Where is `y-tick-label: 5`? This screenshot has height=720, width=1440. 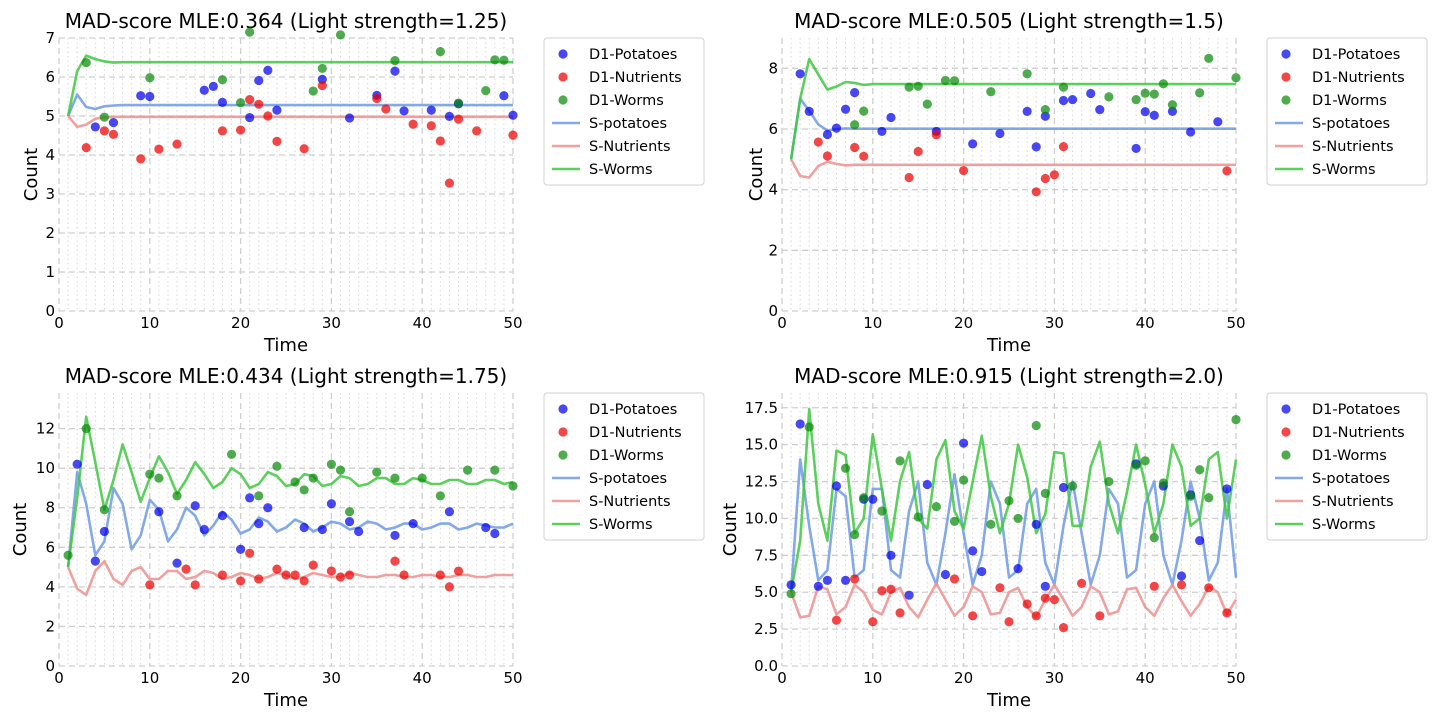
y-tick-label: 5 is located at coordinates (50, 116).